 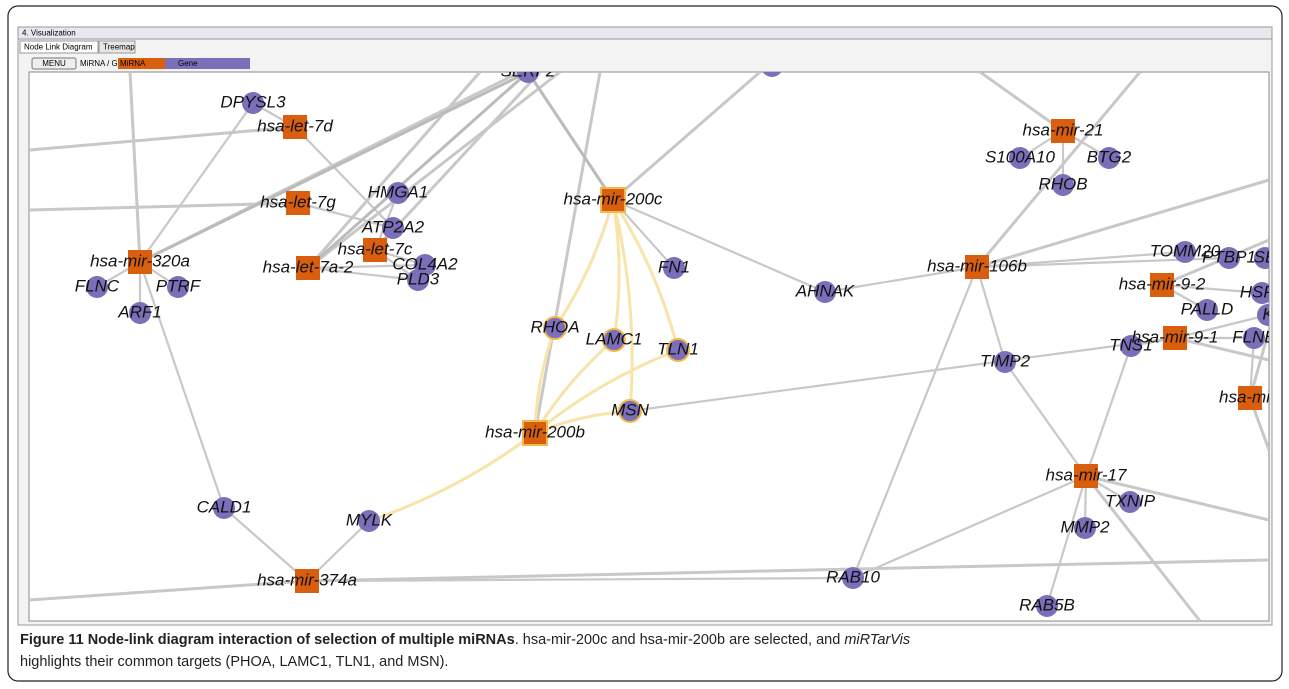 What do you see at coordinates (1162, 283) in the screenshot?
I see `mirna-label: hsa-mir-9-2` at bounding box center [1162, 283].